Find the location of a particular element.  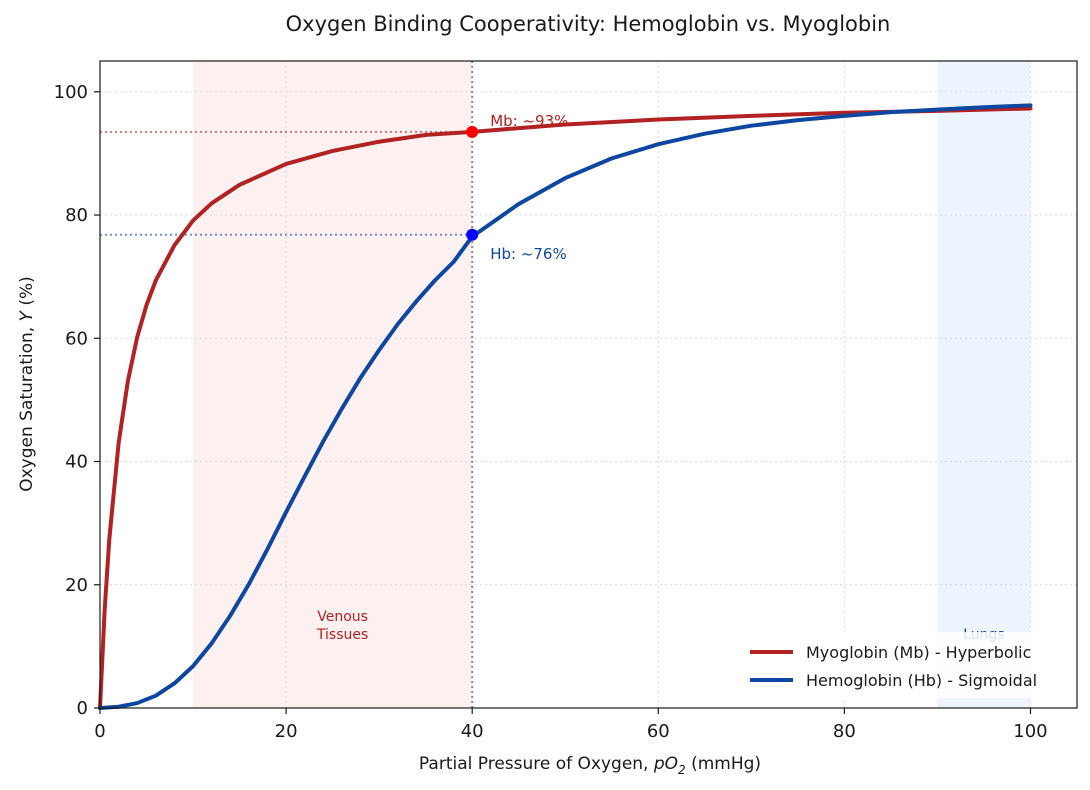

region-label-0-0: Venous is located at coordinates (342, 617).